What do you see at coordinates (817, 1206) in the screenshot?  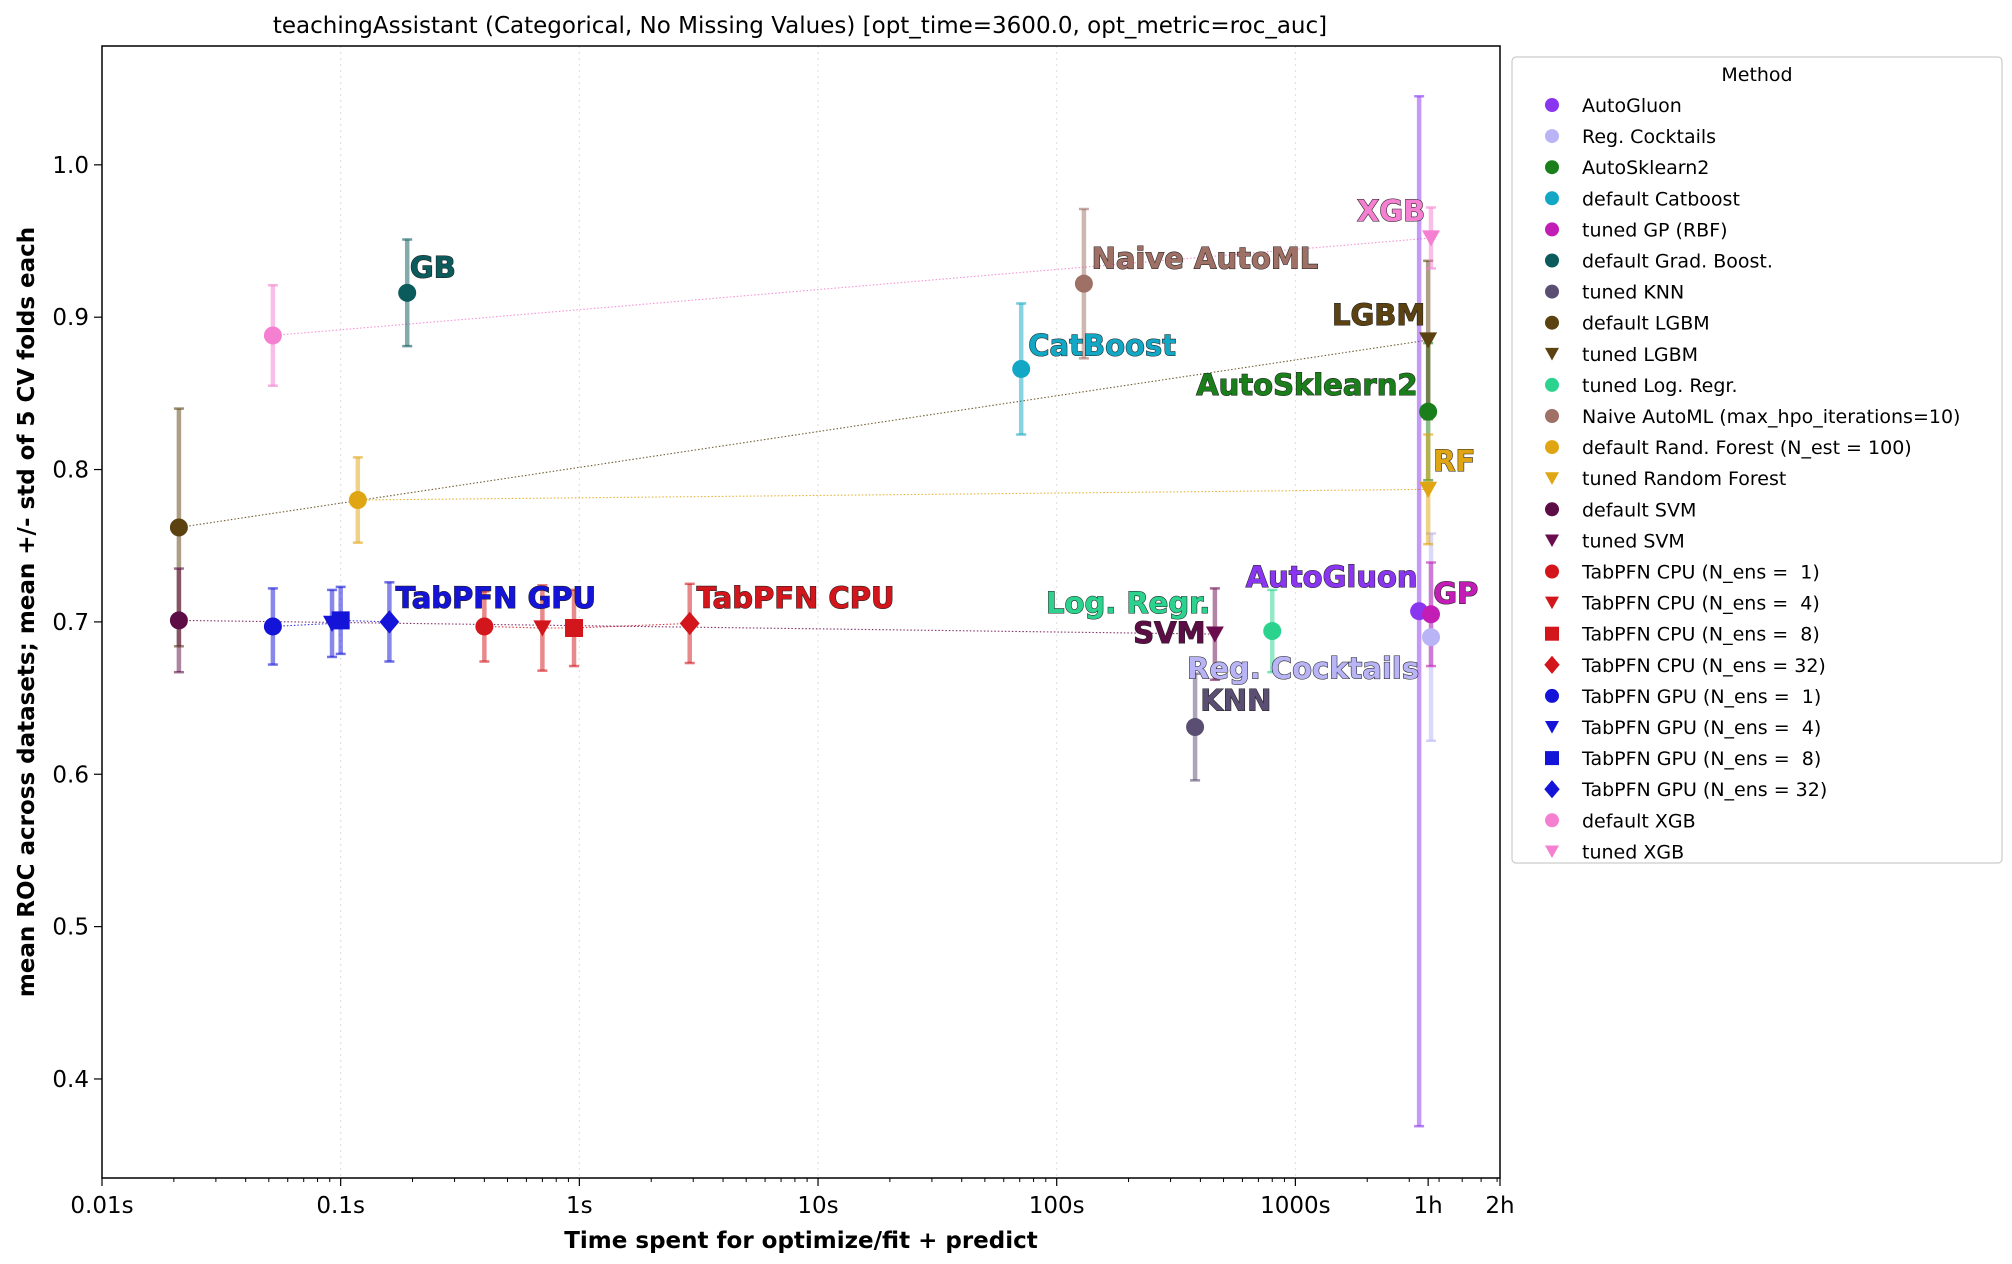 I see `x-tick-label: 10s` at bounding box center [817, 1206].